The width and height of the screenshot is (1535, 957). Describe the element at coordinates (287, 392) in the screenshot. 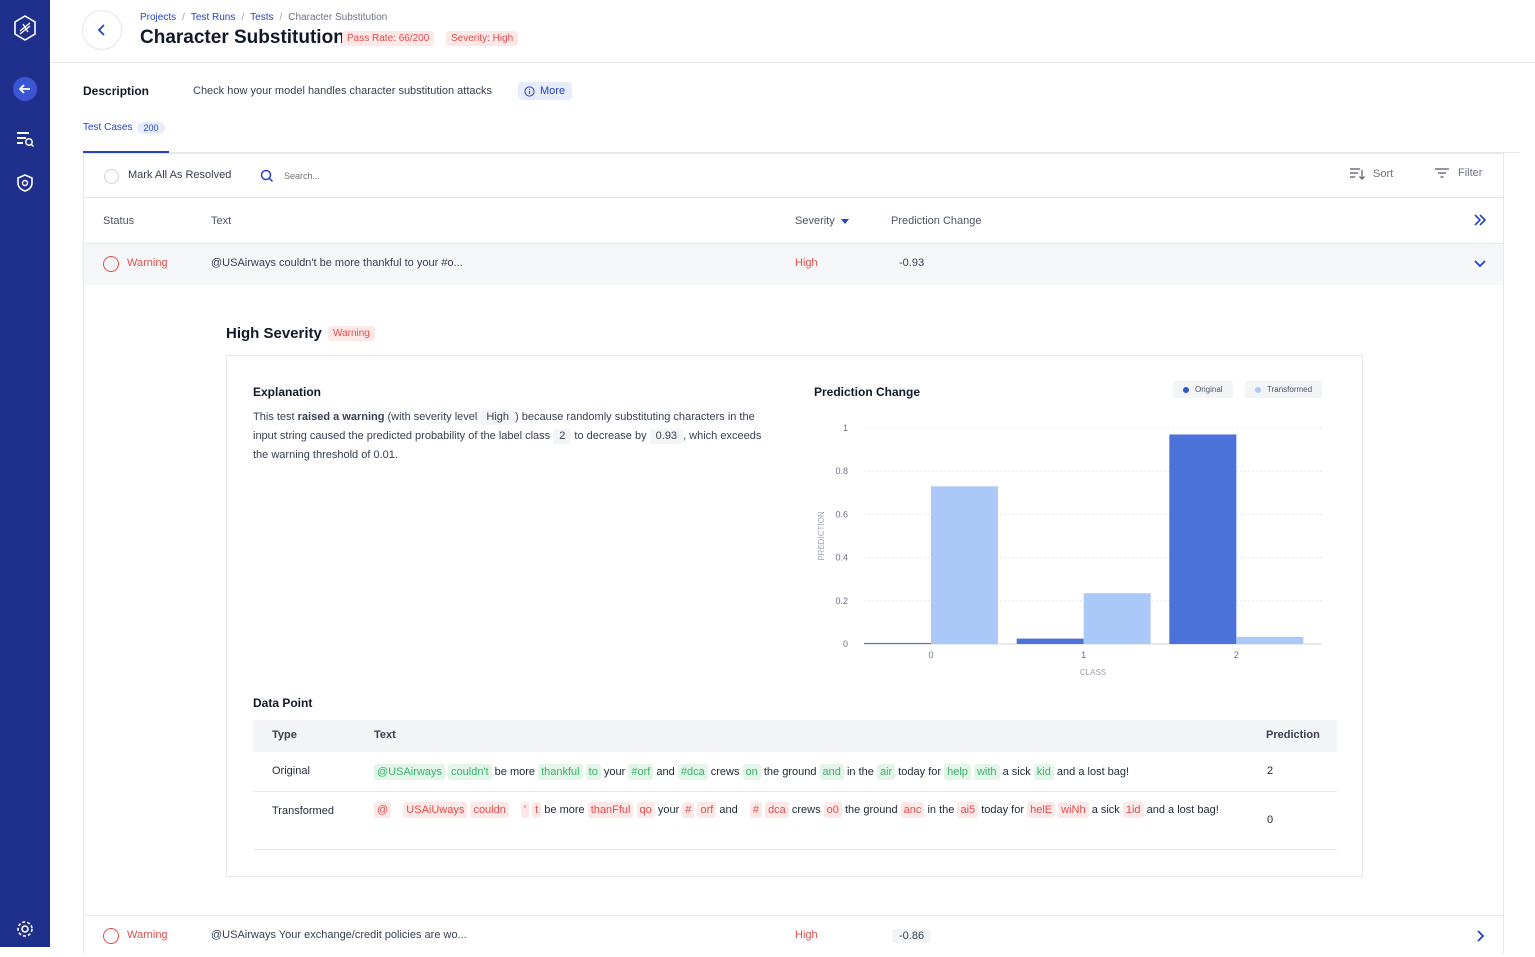

I see `explanation-title: Explanation` at that location.